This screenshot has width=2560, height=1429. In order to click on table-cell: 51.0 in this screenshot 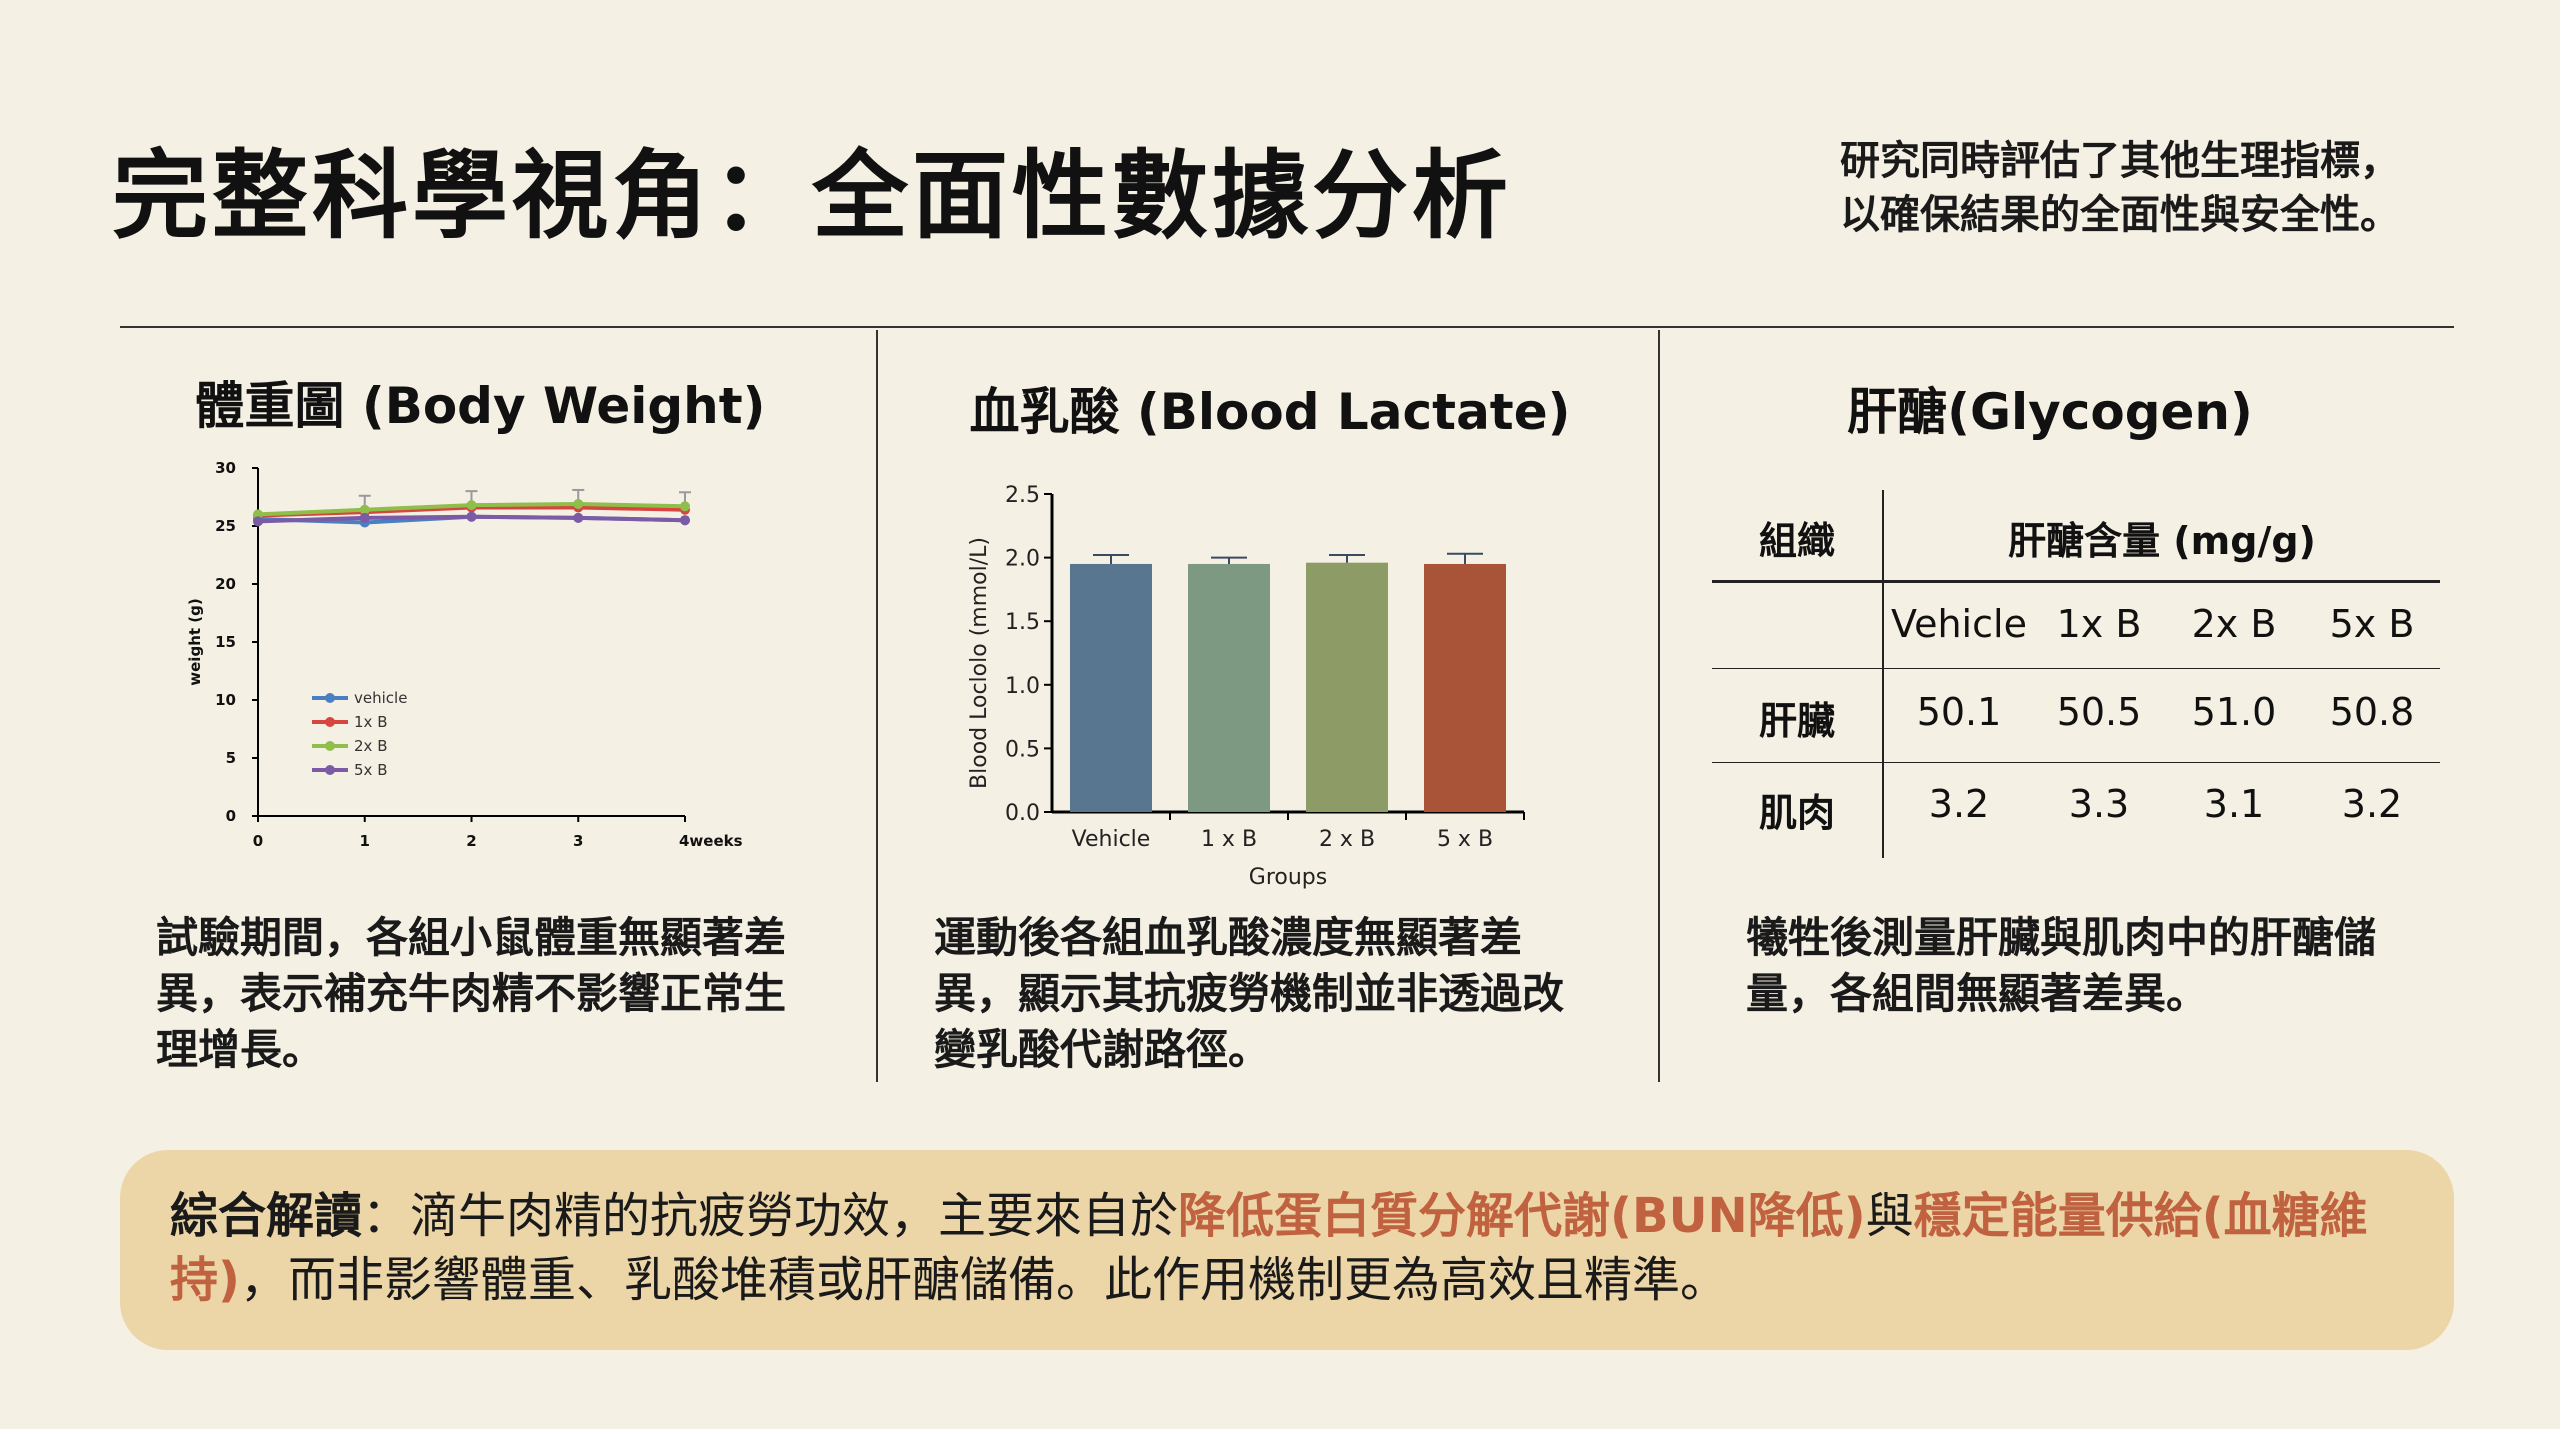, I will do `click(2234, 712)`.